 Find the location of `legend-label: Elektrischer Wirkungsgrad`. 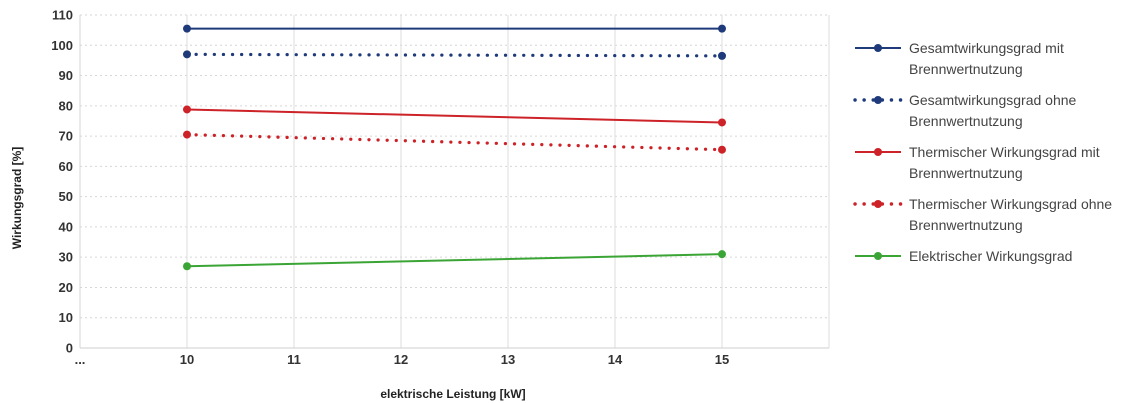

legend-label: Elektrischer Wirkungsgrad is located at coordinates (991, 256).